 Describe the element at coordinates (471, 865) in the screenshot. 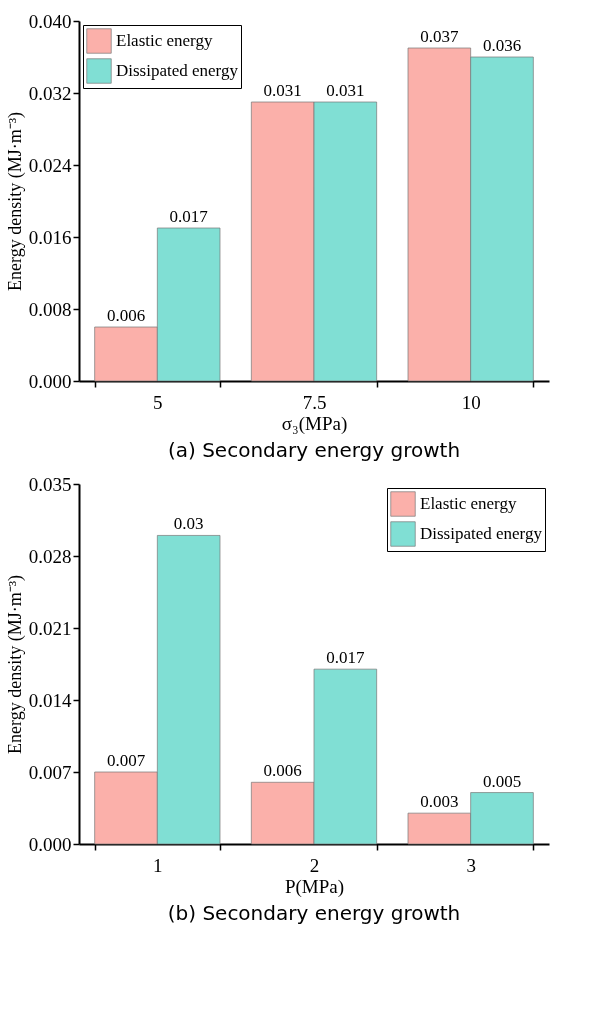

I see `x-tick-label: 3` at that location.